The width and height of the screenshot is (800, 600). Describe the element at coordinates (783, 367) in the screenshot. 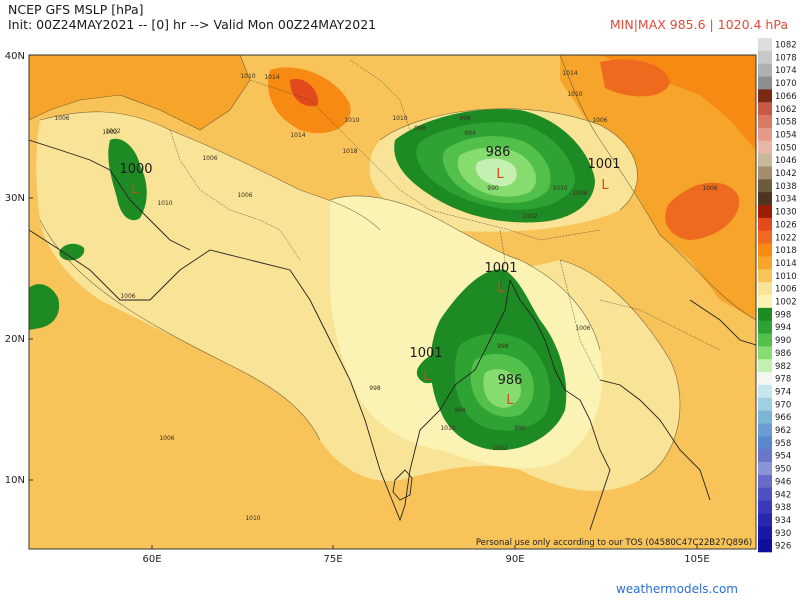

I see `legend-label: 982` at that location.